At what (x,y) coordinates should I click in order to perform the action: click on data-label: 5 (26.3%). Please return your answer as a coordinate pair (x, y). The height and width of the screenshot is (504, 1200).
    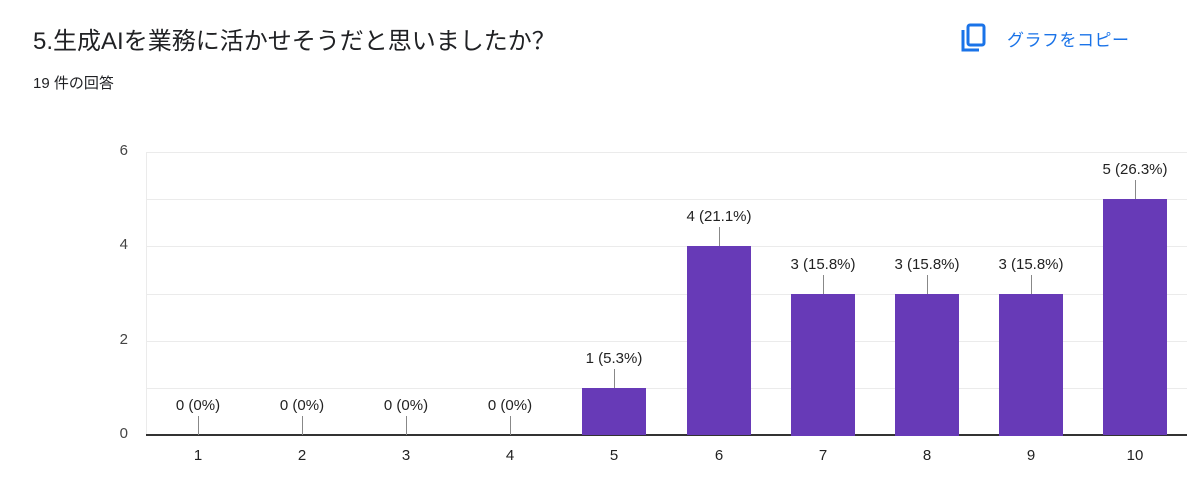
    Looking at the image, I should click on (1135, 169).